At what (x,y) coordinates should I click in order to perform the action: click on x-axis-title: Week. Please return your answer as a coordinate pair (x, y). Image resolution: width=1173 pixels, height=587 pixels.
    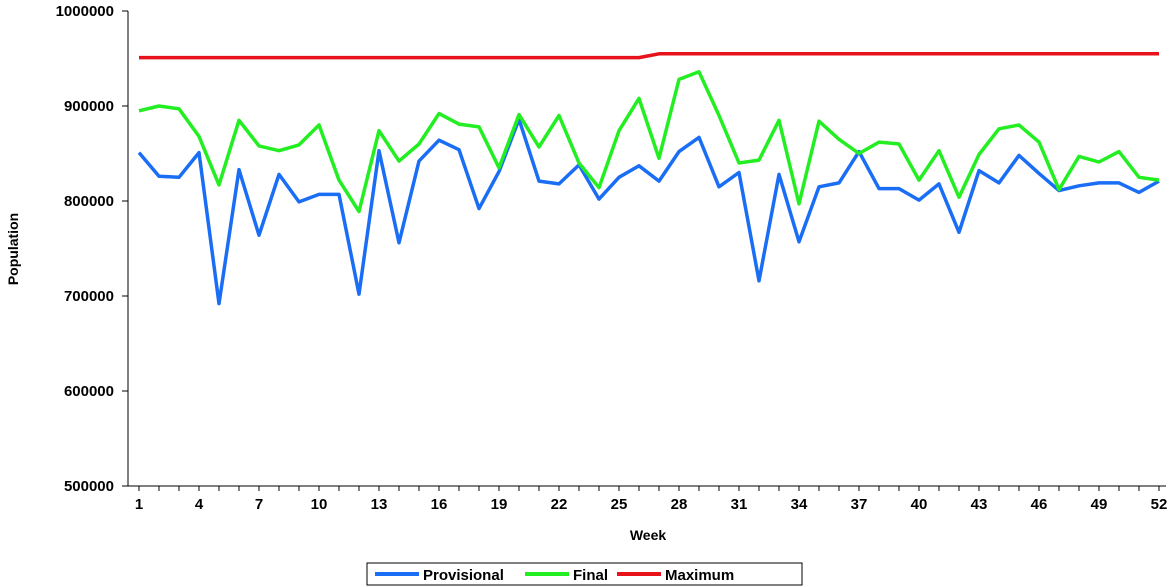
    Looking at the image, I should click on (648, 535).